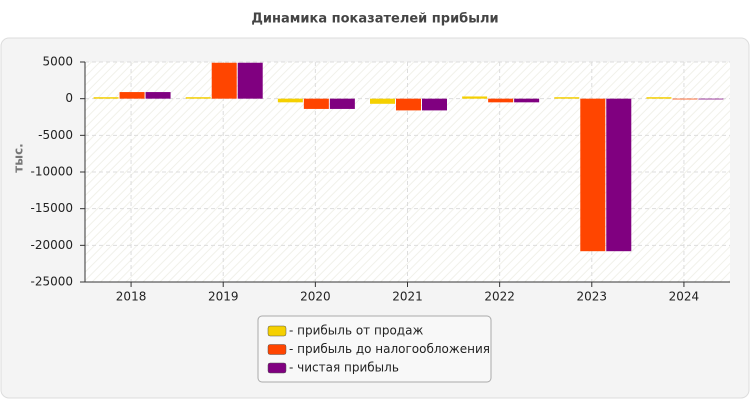  What do you see at coordinates (592, 297) in the screenshot?
I see `x-tick-label: 2023` at bounding box center [592, 297].